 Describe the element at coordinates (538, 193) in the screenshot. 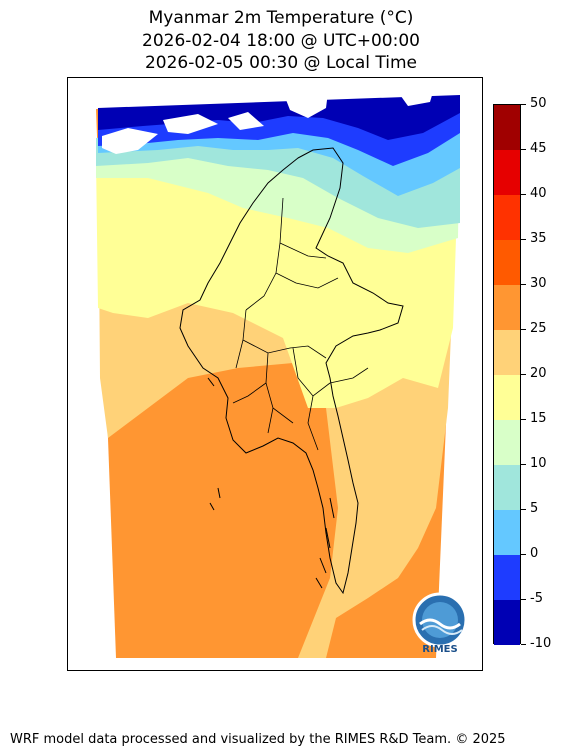

I see `colorbar-tick-label: 40` at that location.